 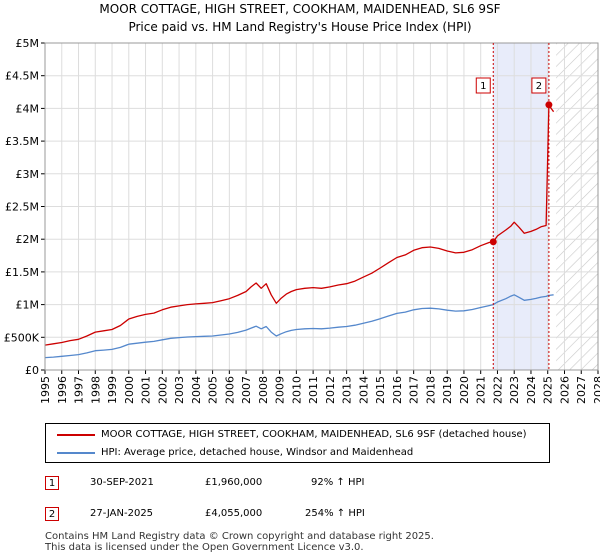 What do you see at coordinates (122, 513) in the screenshot?
I see `transaction-date-2: 27-JAN-2025` at bounding box center [122, 513].